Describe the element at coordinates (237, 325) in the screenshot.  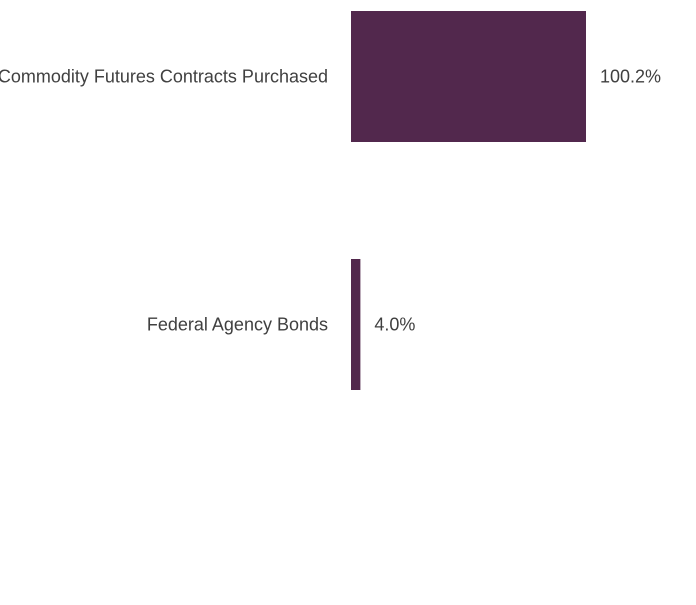
I see `category-label-federal-agency-bonds: Federal Agency Bonds` at that location.